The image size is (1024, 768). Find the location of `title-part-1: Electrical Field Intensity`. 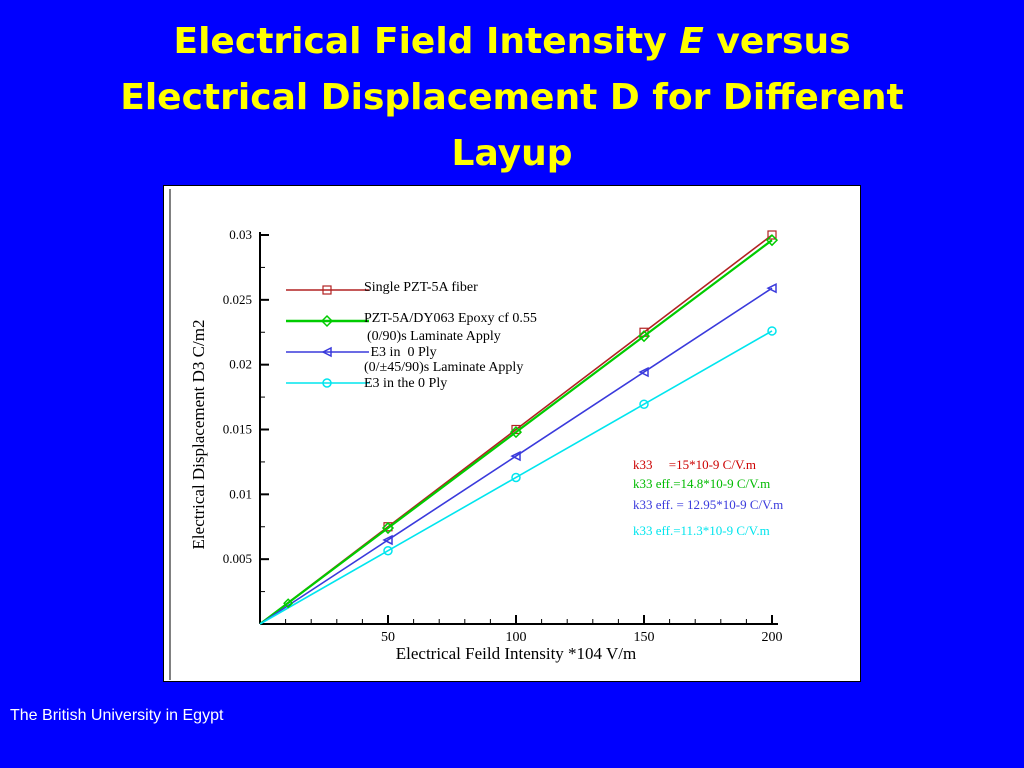

title-part-1: Electrical Field Intensity is located at coordinates (426, 41).